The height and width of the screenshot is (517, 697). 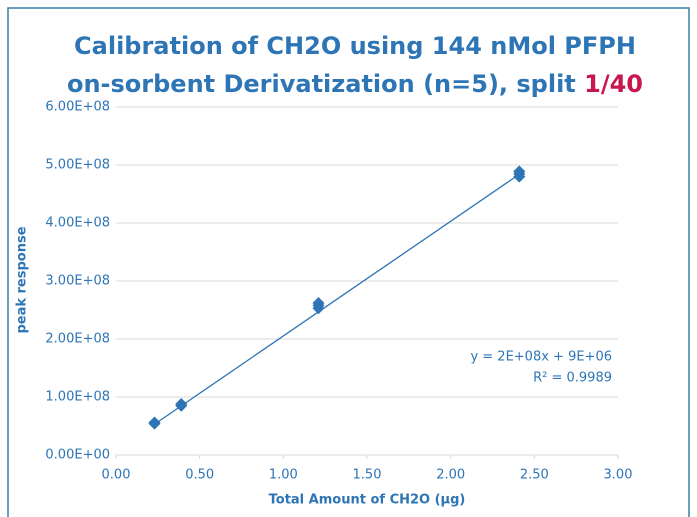 I want to click on x-tick-label: 0.50, so click(x=199, y=475).